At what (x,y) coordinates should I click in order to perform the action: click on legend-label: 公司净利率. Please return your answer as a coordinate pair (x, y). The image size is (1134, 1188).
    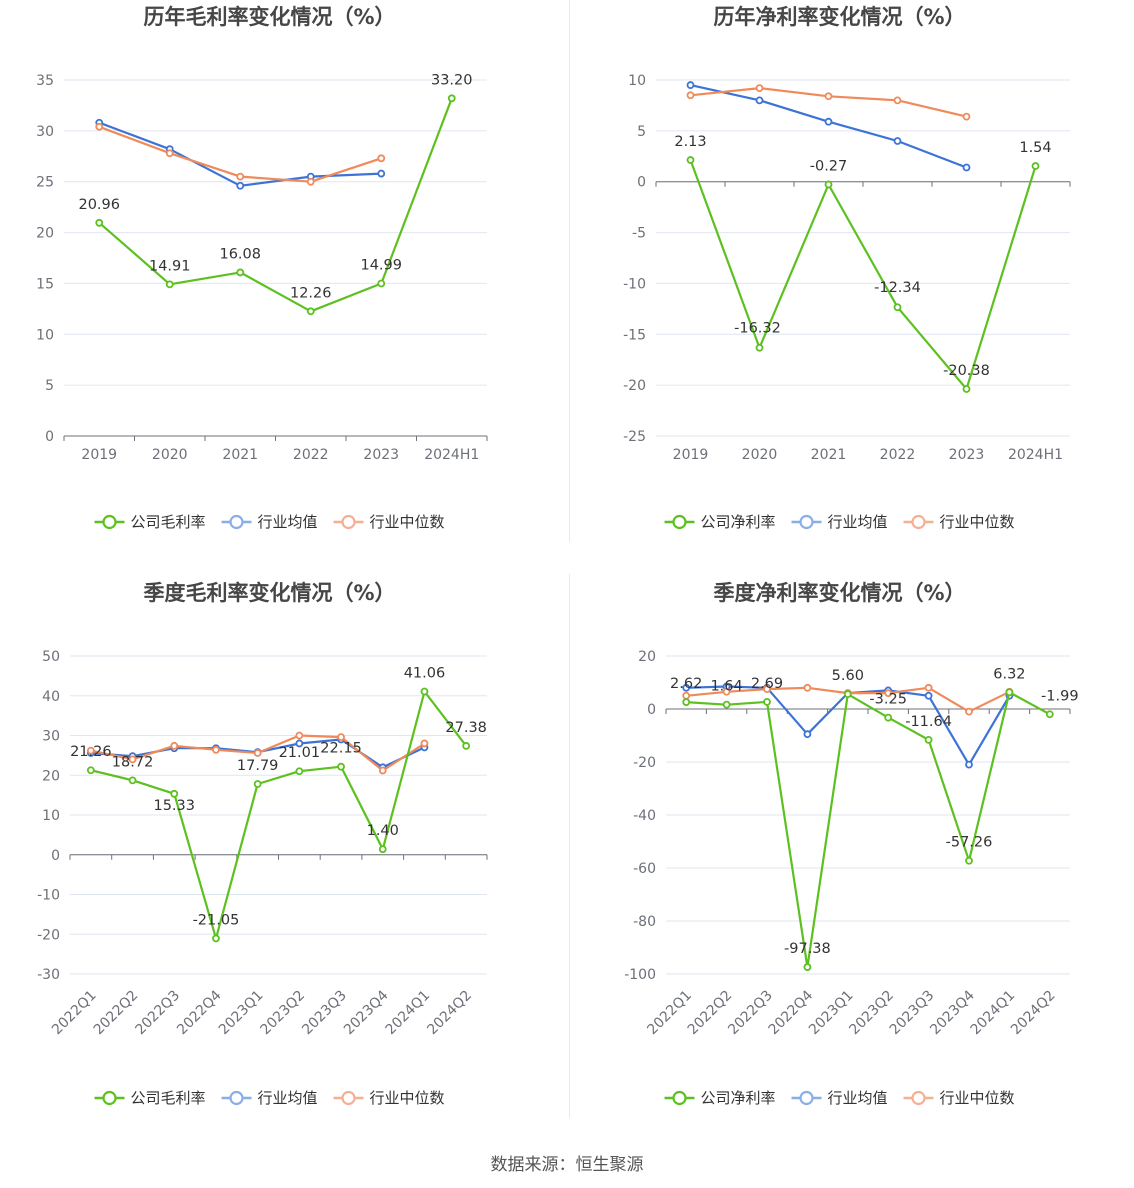
    Looking at the image, I should click on (738, 522).